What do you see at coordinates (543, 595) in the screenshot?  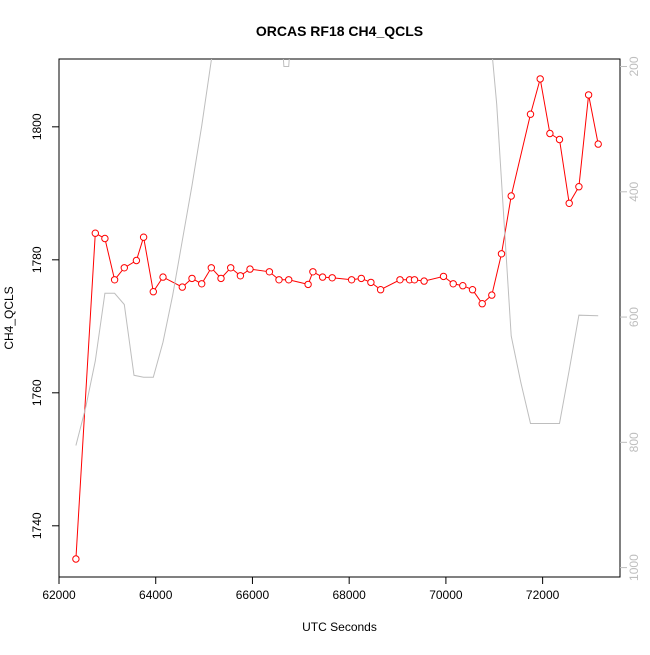 I see `x-tick-label: 72000` at bounding box center [543, 595].